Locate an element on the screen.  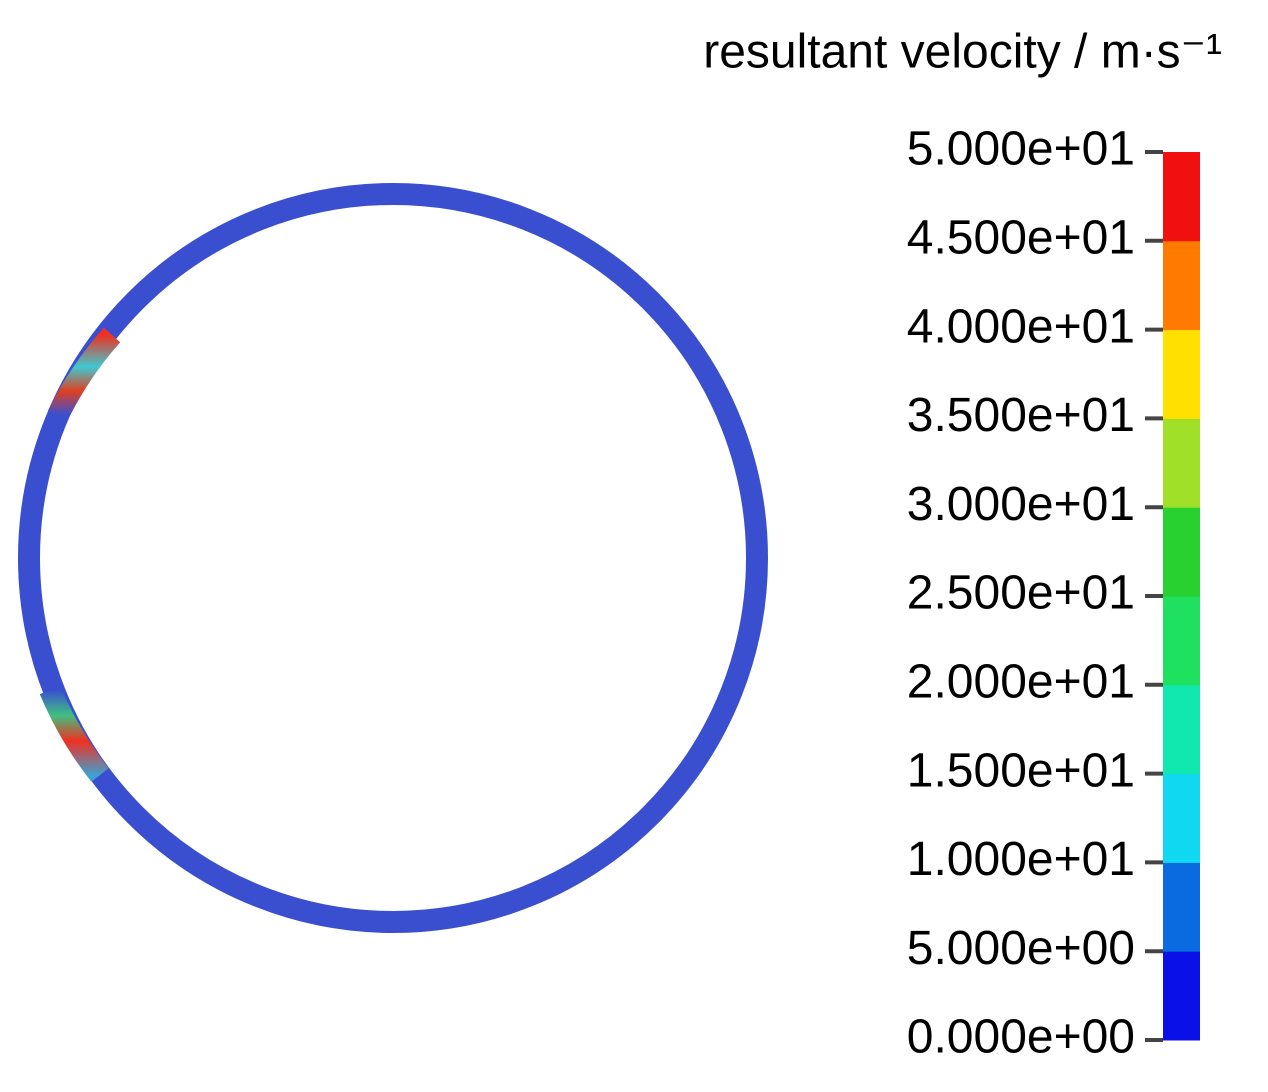
tick-label: 5.000e+00 is located at coordinates (1021, 948).